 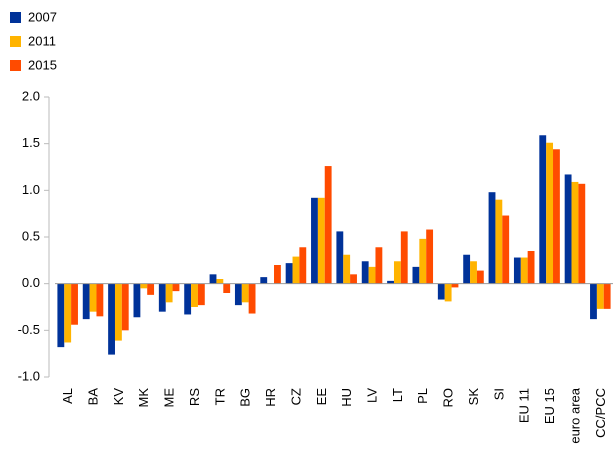 I want to click on x-tick-label: CC/PCC, so click(x=600, y=413).